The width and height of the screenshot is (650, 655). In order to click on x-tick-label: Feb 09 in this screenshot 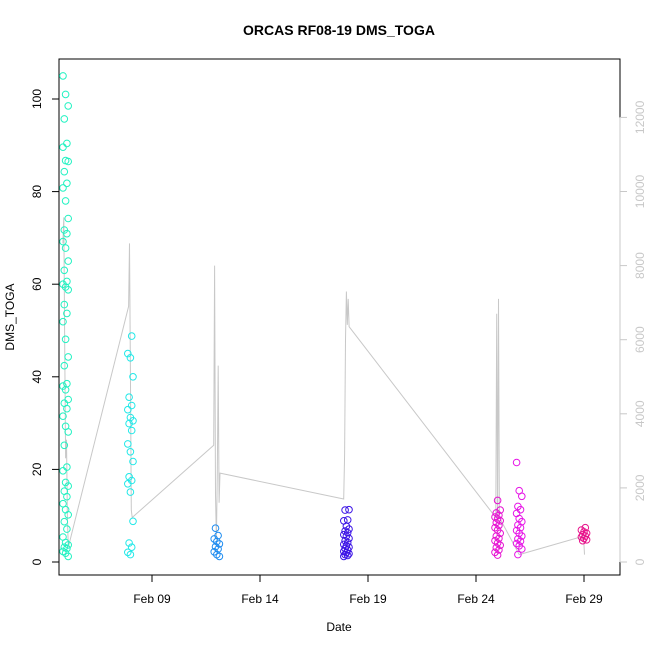, I will do `click(152, 599)`.